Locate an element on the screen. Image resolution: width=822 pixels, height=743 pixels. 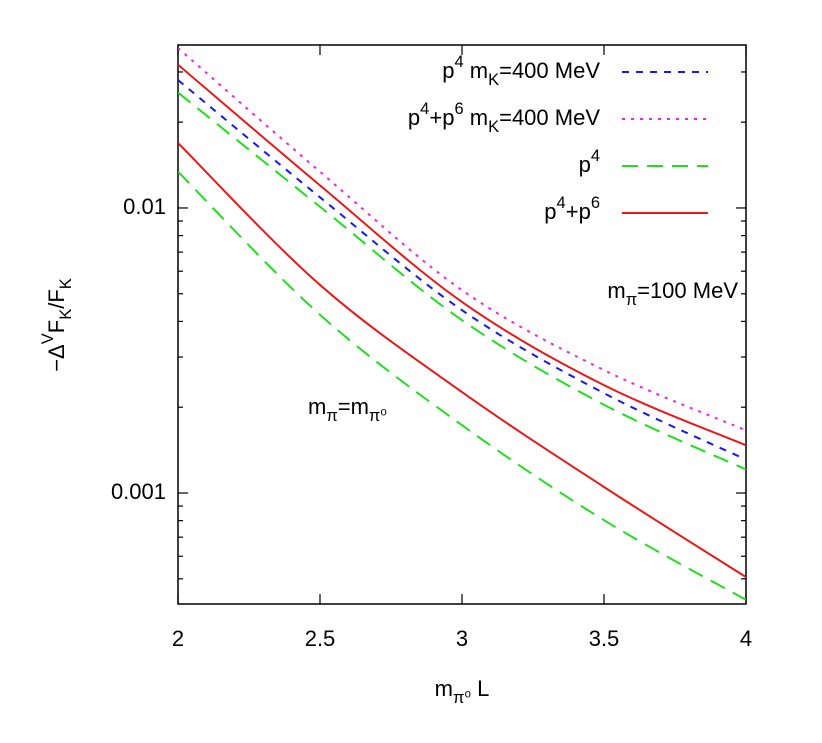
legend-label: p4 mK=400 MeV is located at coordinates (521, 71).